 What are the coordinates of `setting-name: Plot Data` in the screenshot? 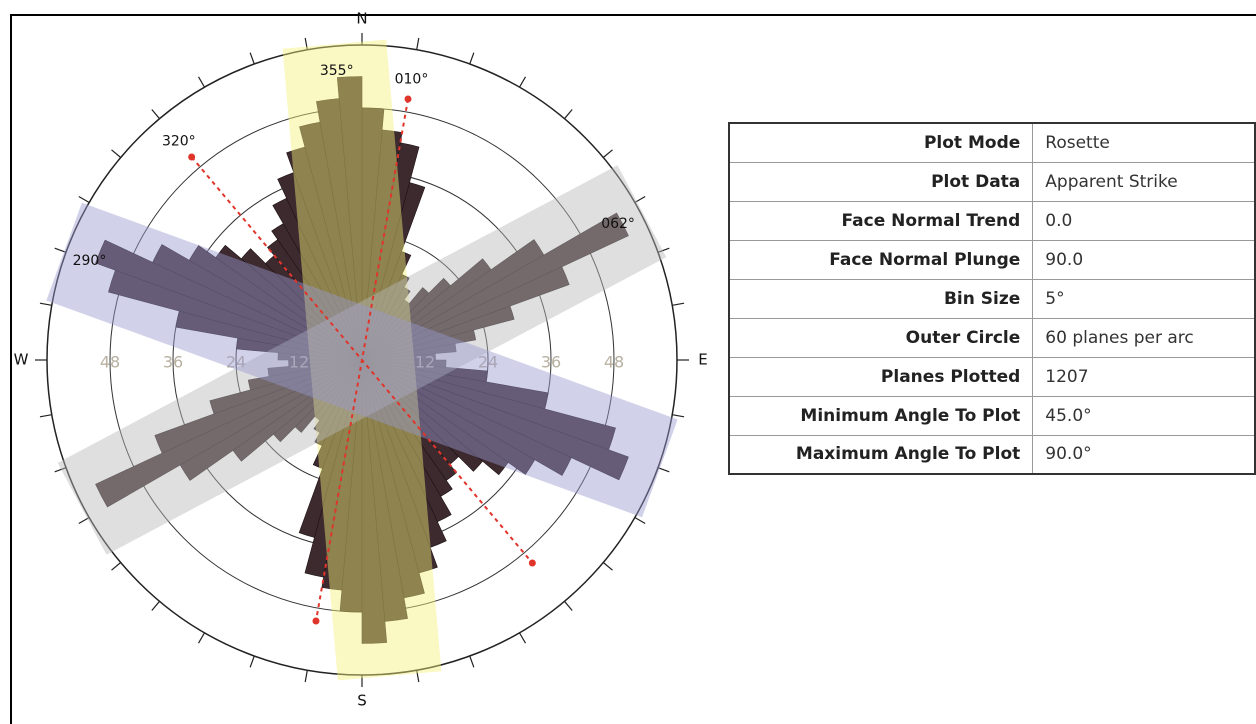 It's located at (881, 181).